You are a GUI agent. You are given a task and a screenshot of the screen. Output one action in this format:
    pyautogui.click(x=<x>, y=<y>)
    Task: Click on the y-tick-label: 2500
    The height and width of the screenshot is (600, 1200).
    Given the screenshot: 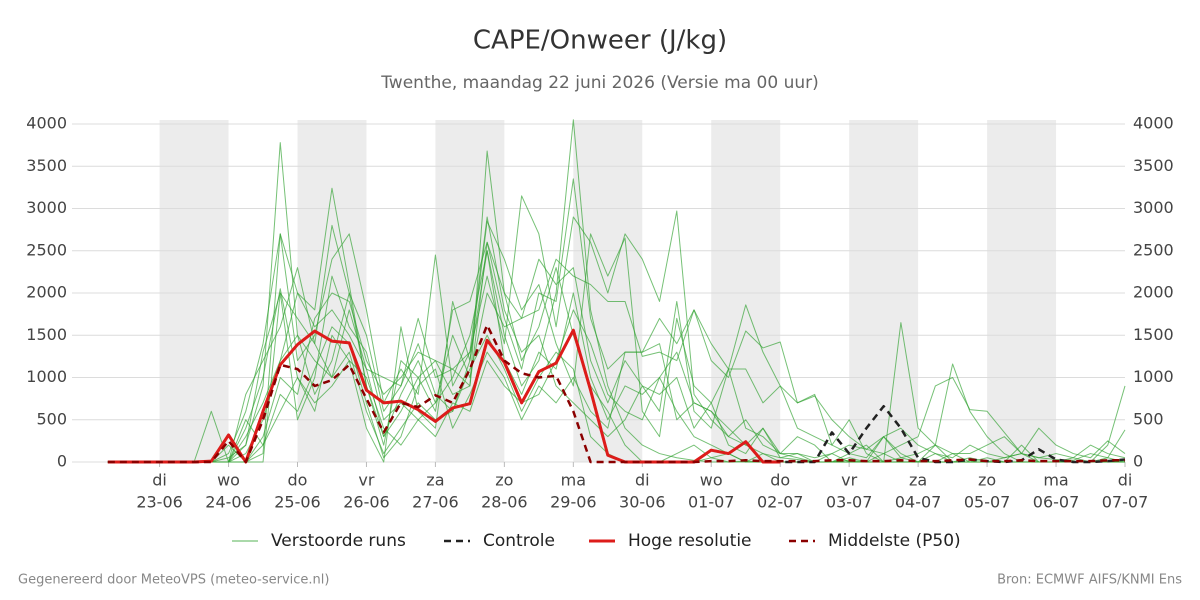 What is the action you would take?
    pyautogui.click(x=46, y=249)
    